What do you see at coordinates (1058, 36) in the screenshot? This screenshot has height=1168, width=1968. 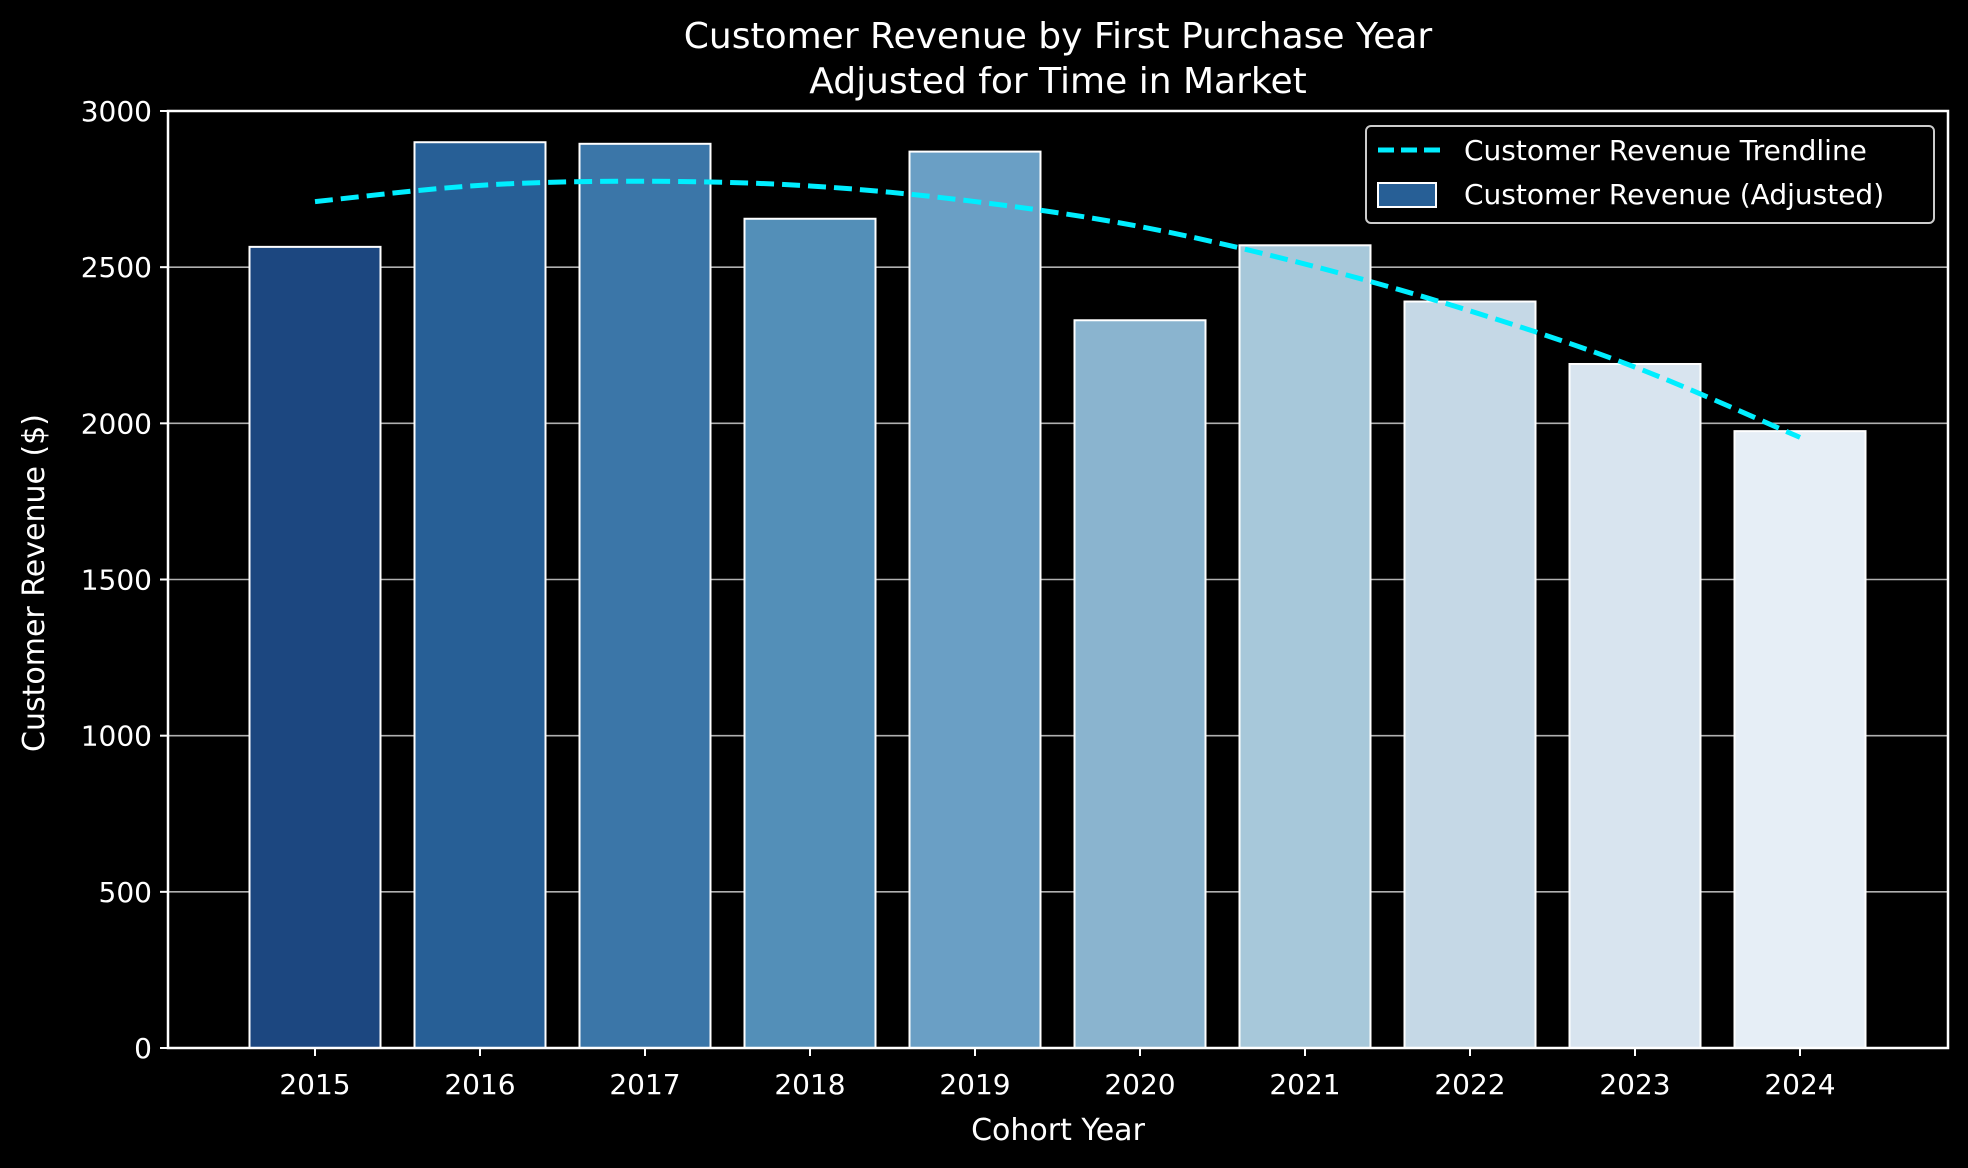 I see `chart-title: Customer Revenue by First Purchase Year` at bounding box center [1058, 36].